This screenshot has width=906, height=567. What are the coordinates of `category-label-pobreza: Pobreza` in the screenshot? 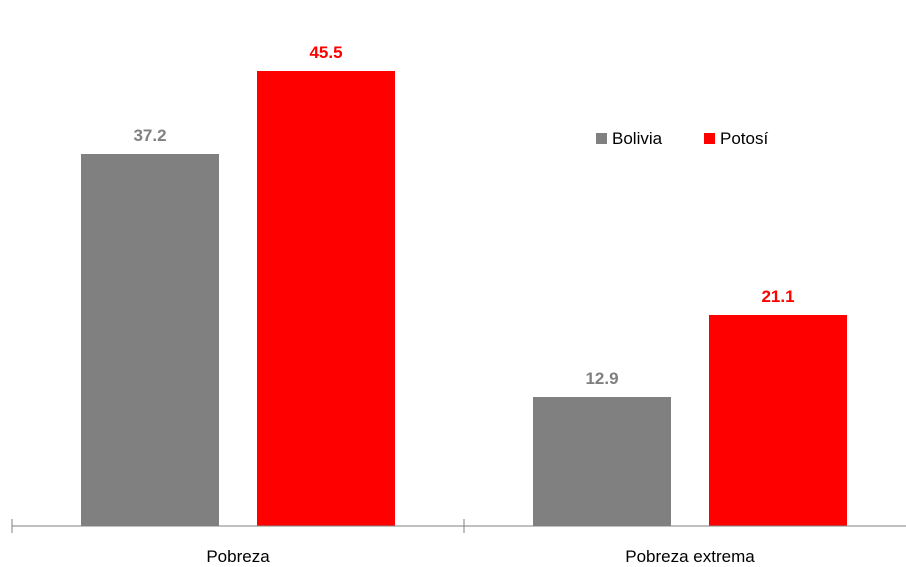 It's located at (238, 556).